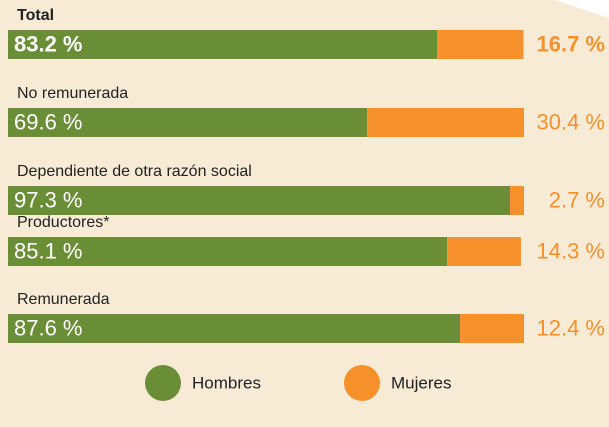 This screenshot has height=427, width=609. Describe the element at coordinates (35, 15) in the screenshot. I see `category-label: Total` at that location.